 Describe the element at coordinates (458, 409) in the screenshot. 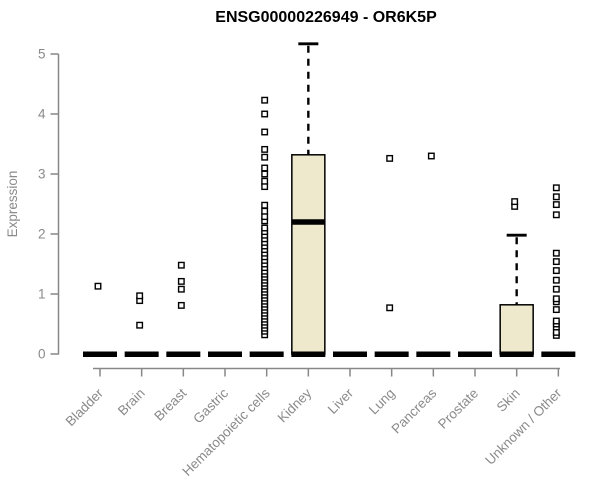

I see `x-tick-label: Prostate` at that location.